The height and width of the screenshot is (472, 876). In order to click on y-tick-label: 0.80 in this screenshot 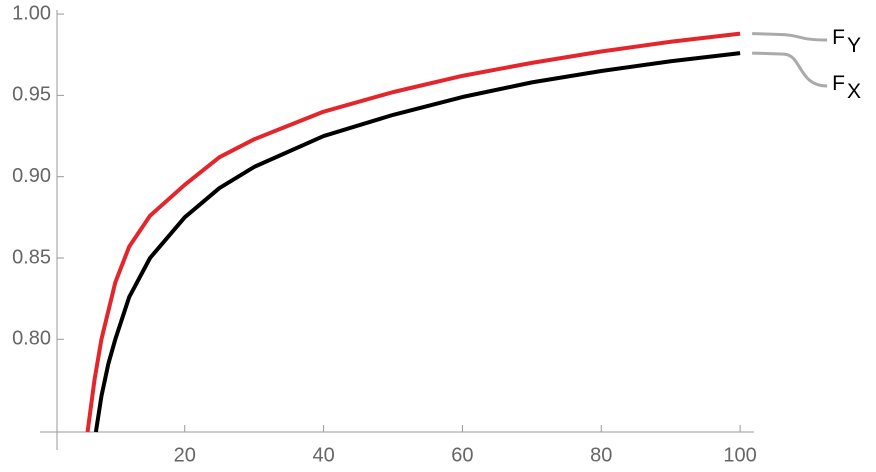, I will do `click(31, 339)`.